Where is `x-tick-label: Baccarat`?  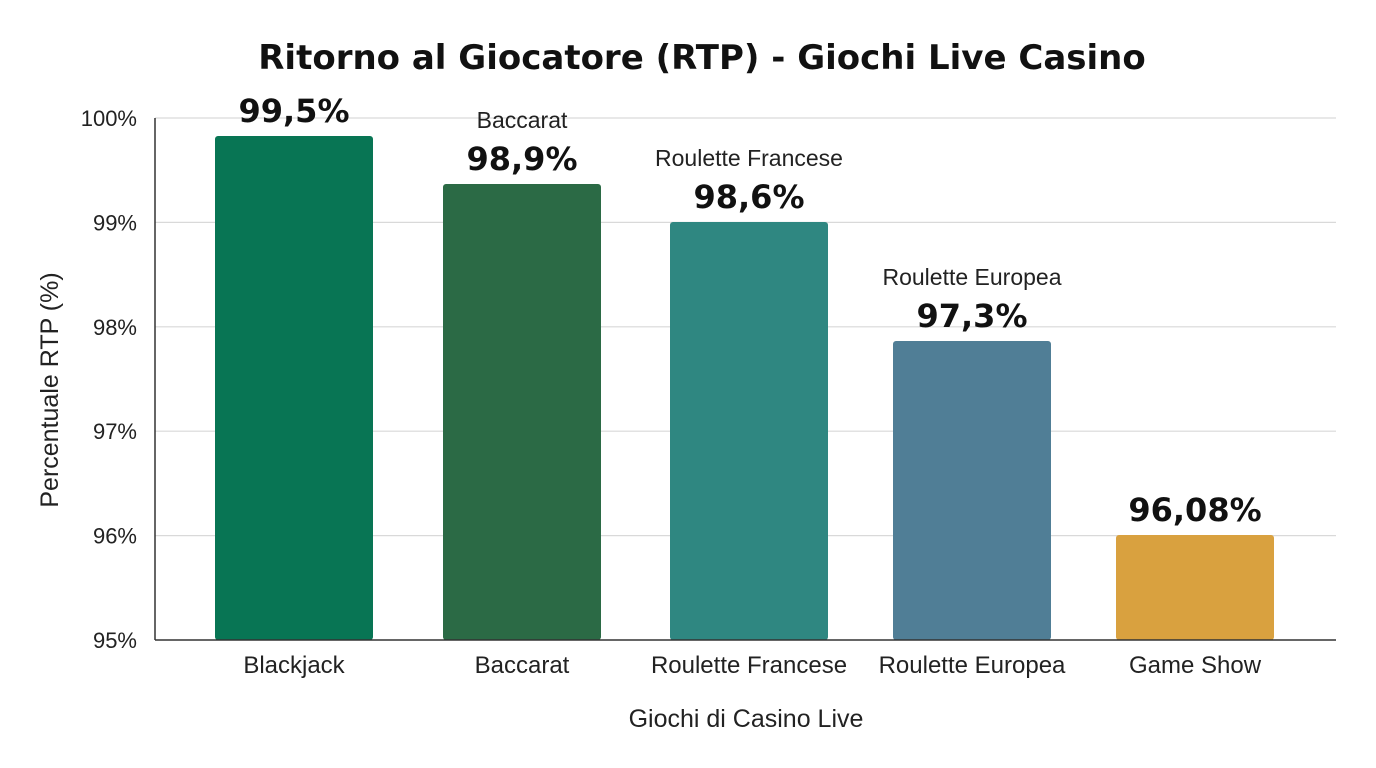 x-tick-label: Baccarat is located at coordinates (522, 665).